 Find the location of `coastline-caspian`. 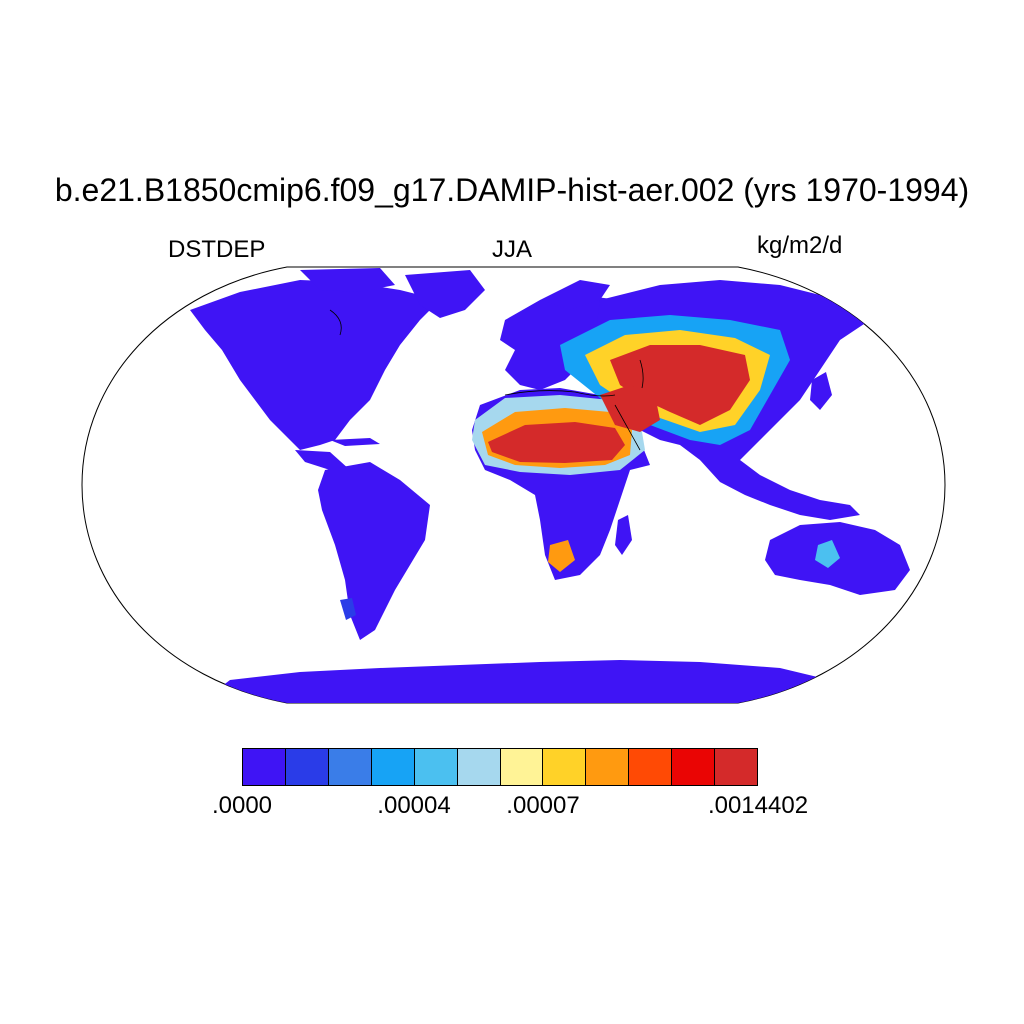

coastline-caspian is located at coordinates (641, 374).